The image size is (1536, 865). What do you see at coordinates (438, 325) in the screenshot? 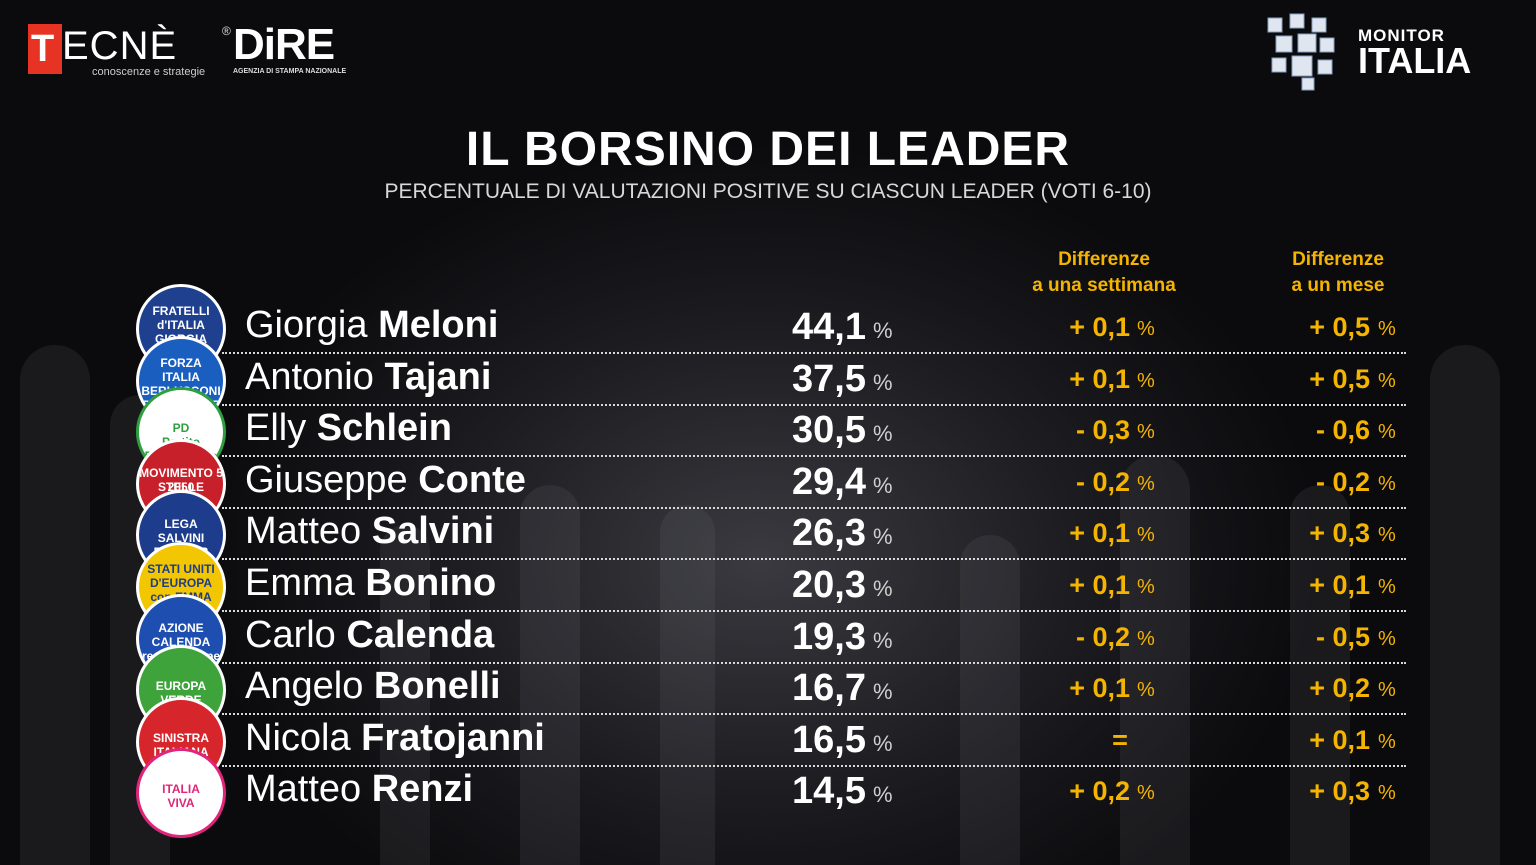
I see `leader-last-name: Meloni` at bounding box center [438, 325].